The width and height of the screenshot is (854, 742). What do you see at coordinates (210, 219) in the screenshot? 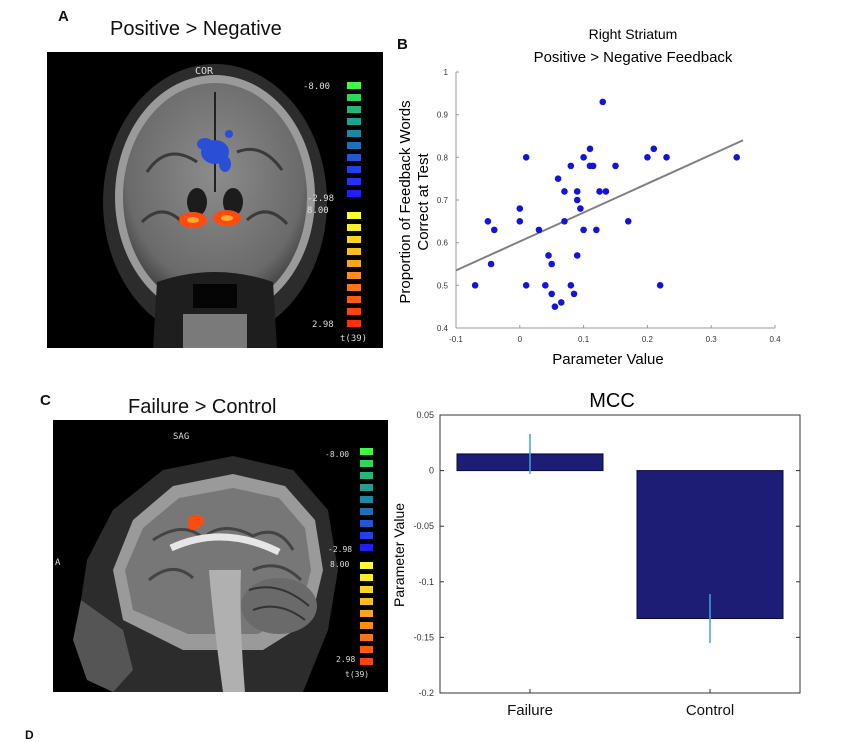
I see `orange-activation` at bounding box center [210, 219].